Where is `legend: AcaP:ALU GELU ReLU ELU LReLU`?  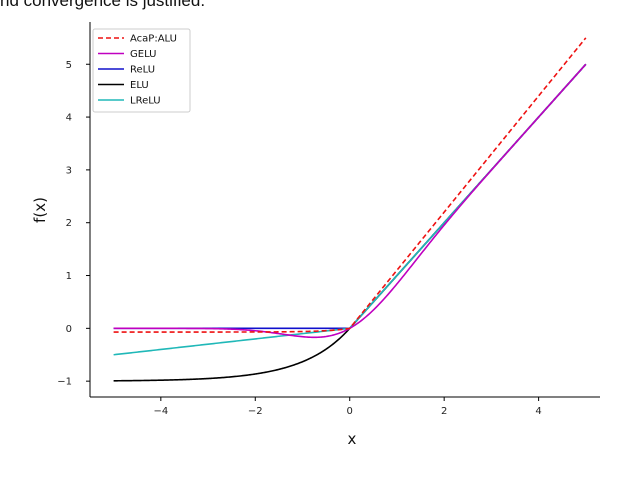 legend: AcaP:ALU GELU ReLU ELU LReLU is located at coordinates (141, 70).